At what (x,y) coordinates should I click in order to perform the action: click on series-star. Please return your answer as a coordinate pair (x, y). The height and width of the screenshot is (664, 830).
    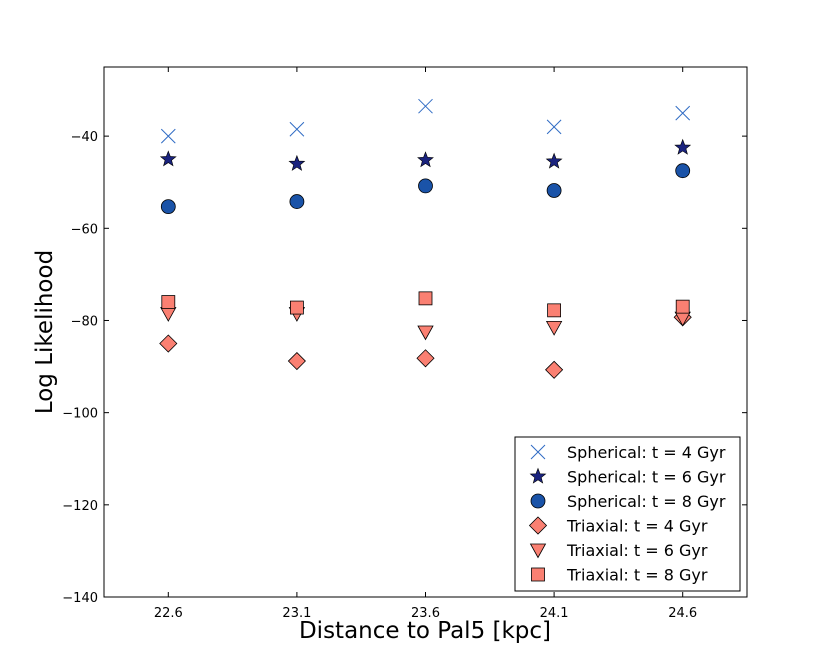
    Looking at the image, I should click on (425, 154).